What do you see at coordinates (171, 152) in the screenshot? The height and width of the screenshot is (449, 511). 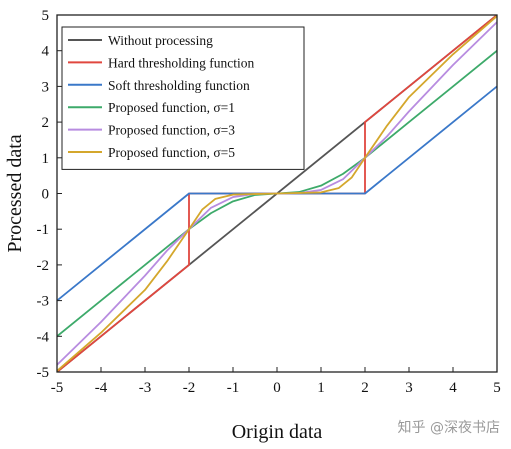 I see `legend-label-5: Proposed function, σ=5` at bounding box center [171, 152].